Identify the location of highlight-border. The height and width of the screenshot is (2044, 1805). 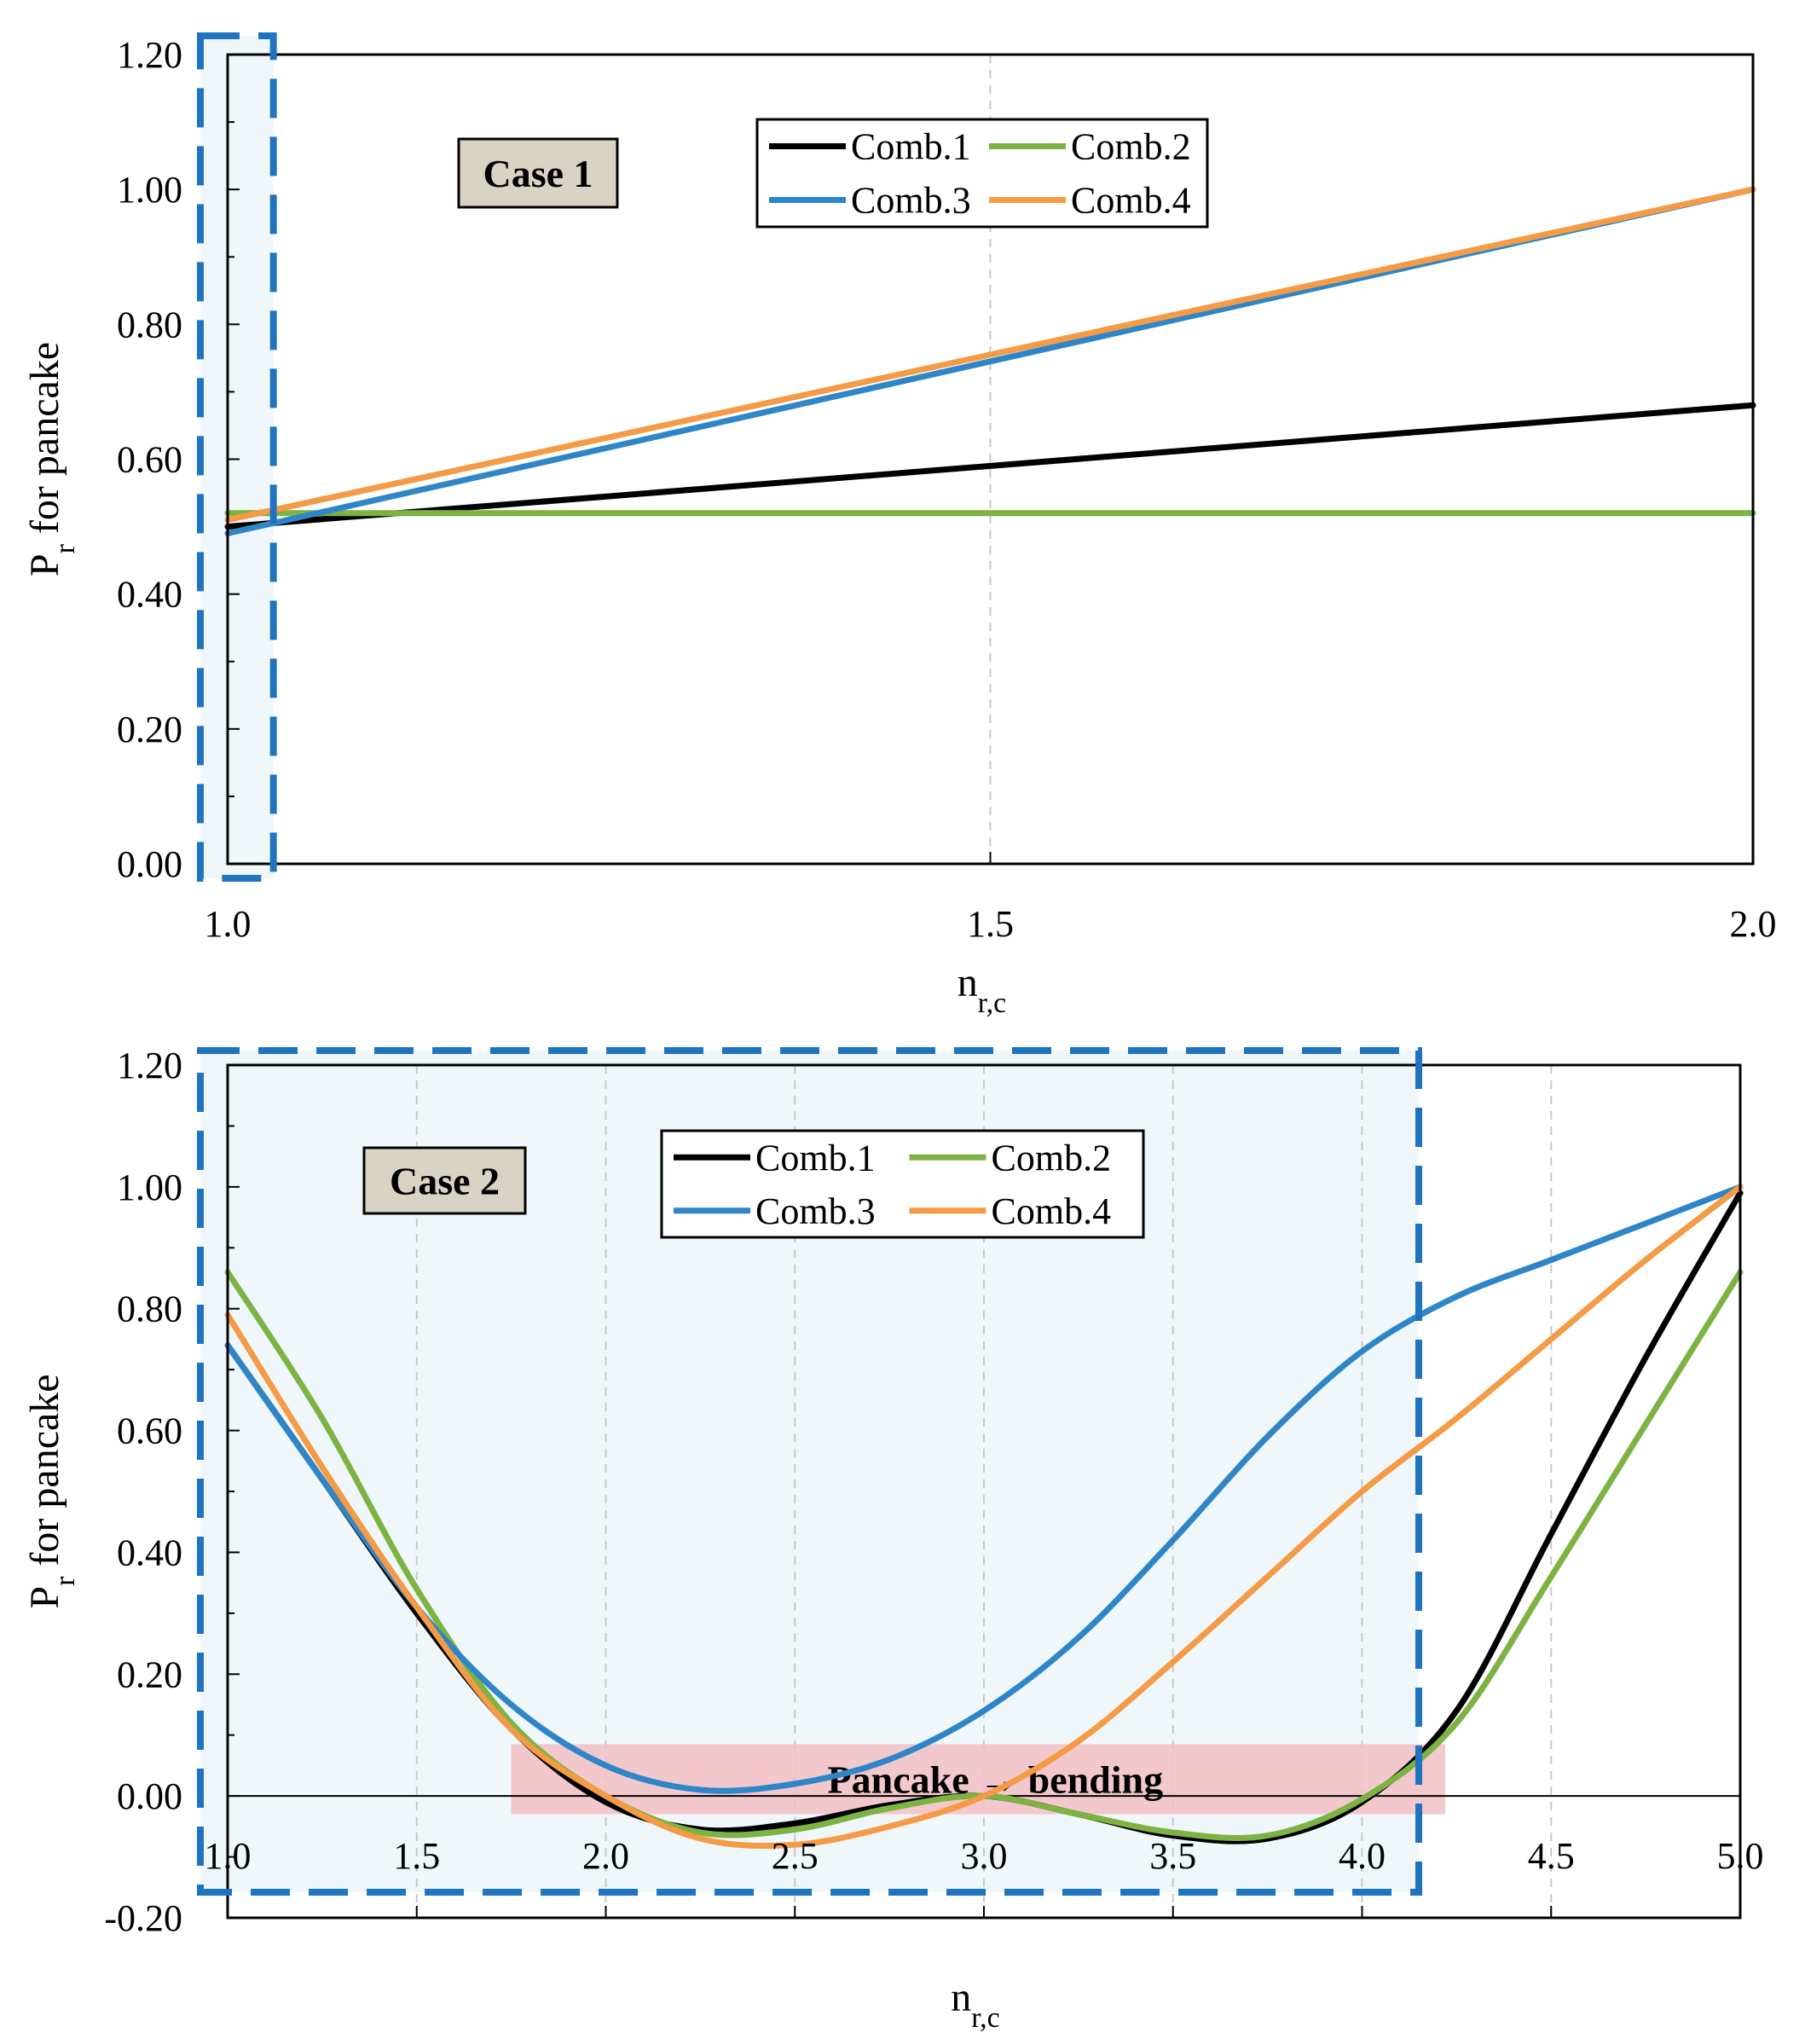
(237, 457).